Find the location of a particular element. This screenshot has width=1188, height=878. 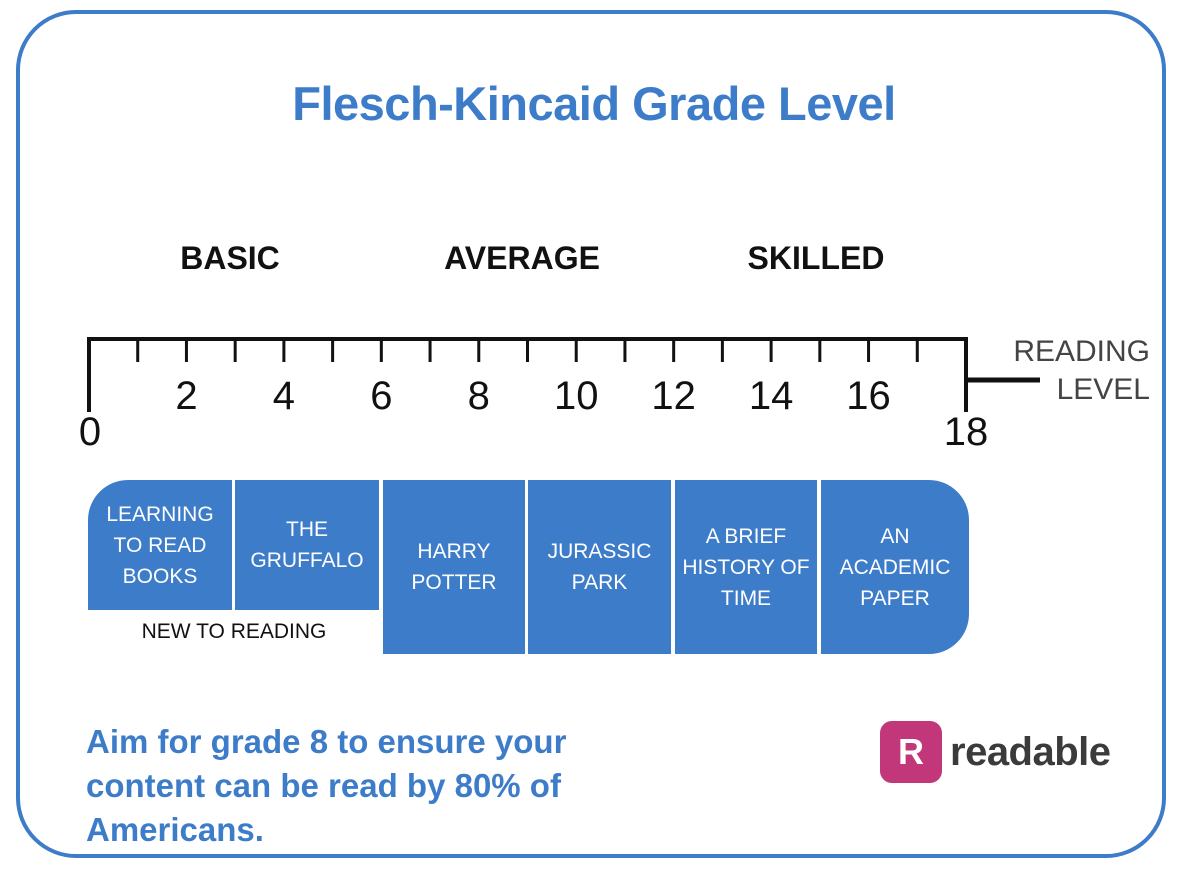

tick-label: 4 is located at coordinates (283, 396).